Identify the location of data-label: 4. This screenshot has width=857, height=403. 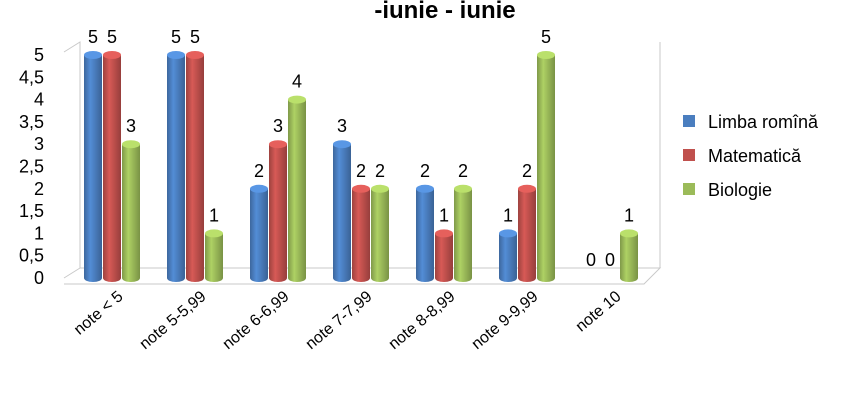
(297, 82).